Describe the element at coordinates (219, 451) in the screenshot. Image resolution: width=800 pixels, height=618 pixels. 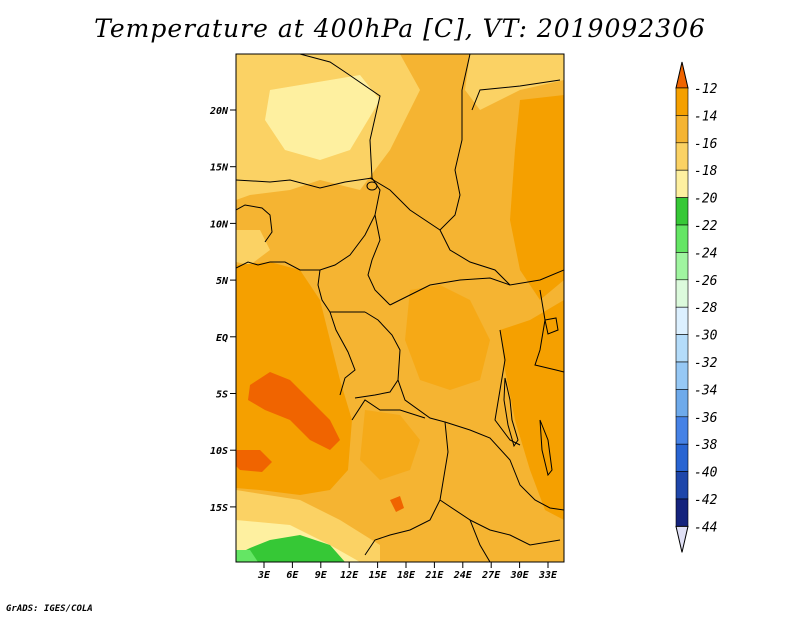
I see `lat-tick-label: 10S` at that location.